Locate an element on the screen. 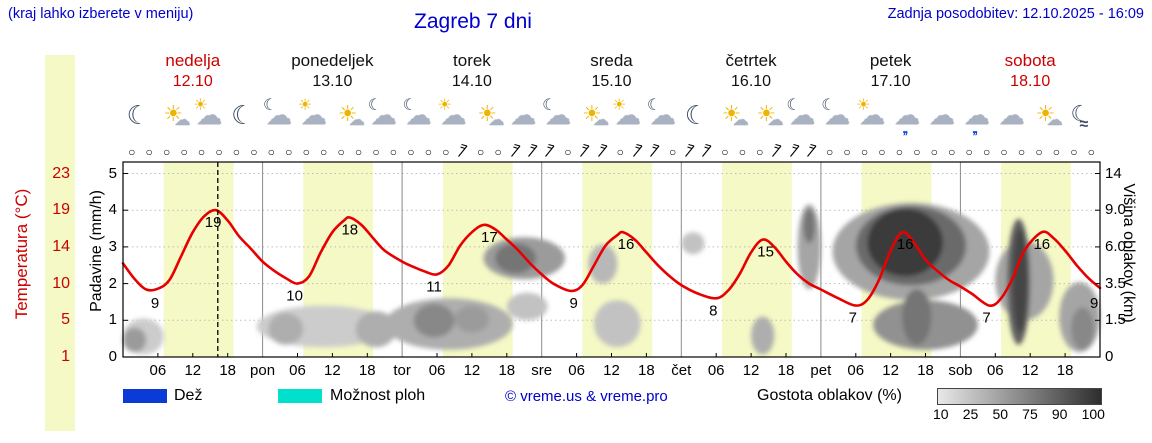 The image size is (1152, 443). cloud-icon: ☁ is located at coordinates (1013, 116).